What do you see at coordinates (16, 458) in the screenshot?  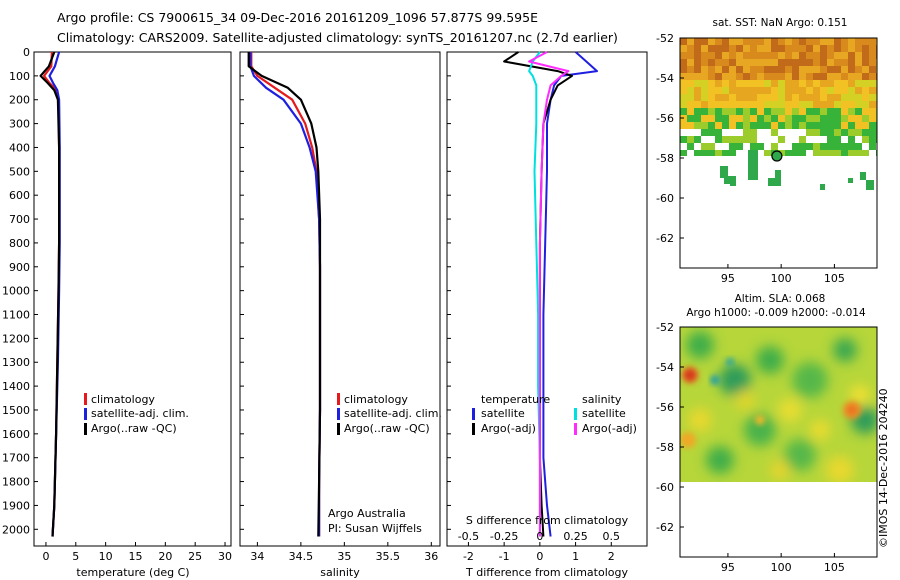 I see `y-tick-label: 1700` at bounding box center [16, 458].